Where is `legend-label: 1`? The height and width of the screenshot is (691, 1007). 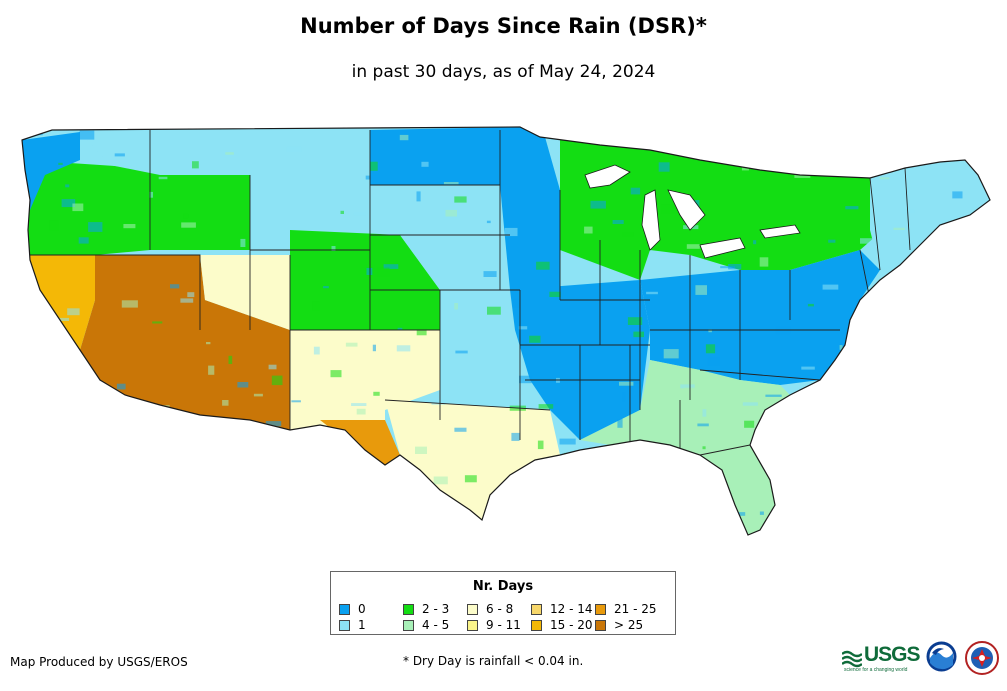
legend-label: 1 is located at coordinates (362, 625).